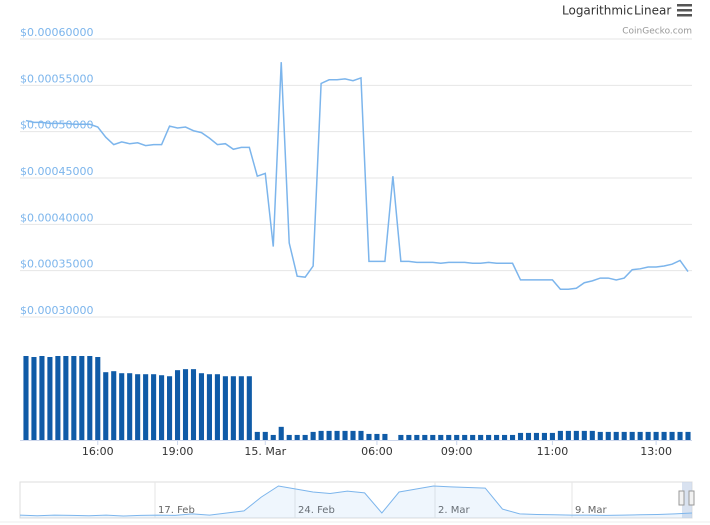 The width and height of the screenshot is (710, 525). What do you see at coordinates (56, 217) in the screenshot?
I see `y-tick-label: $0.00040000` at bounding box center [56, 217].